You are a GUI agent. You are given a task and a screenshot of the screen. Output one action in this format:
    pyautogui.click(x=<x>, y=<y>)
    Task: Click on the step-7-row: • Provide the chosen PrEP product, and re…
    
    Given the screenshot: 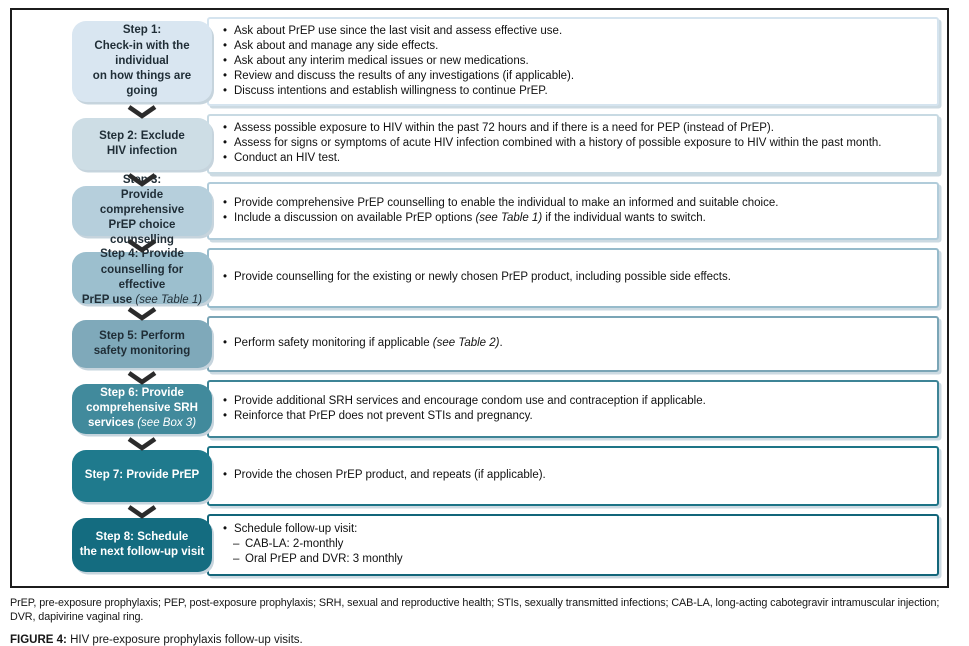 What is the action you would take?
    pyautogui.click(x=479, y=482)
    